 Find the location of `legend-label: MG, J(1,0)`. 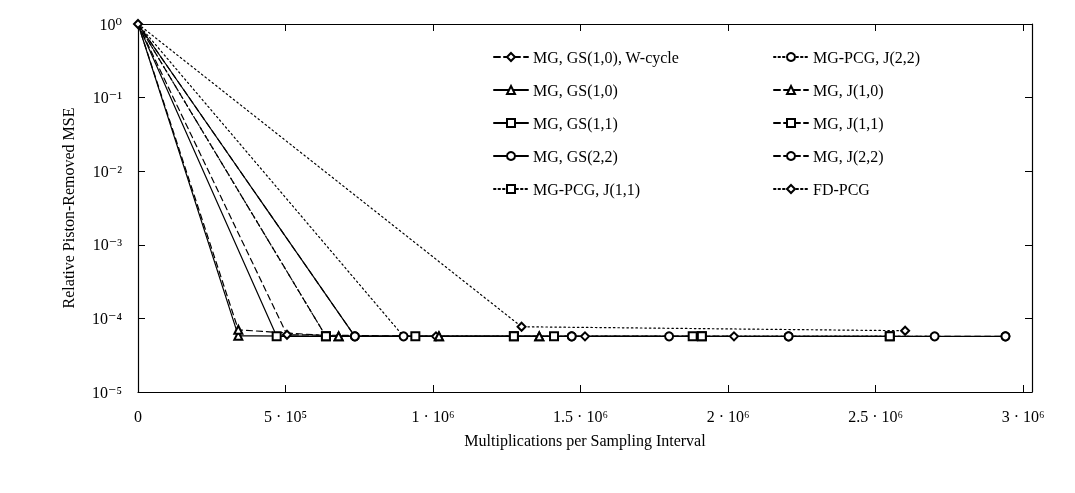

legend-label: MG, J(1,0) is located at coordinates (848, 90).